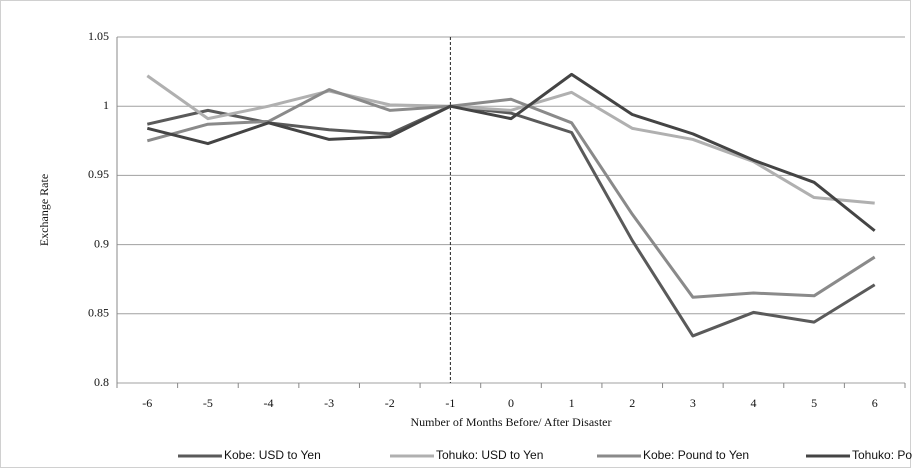  Describe the element at coordinates (450, 403) in the screenshot. I see `x-tick-label: -1` at that location.